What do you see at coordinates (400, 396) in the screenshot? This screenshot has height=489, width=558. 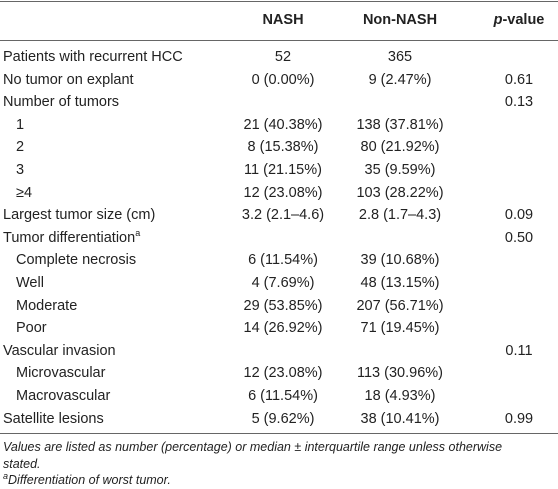 I see `cell-non-nash: 18 (4.93%)` at bounding box center [400, 396].